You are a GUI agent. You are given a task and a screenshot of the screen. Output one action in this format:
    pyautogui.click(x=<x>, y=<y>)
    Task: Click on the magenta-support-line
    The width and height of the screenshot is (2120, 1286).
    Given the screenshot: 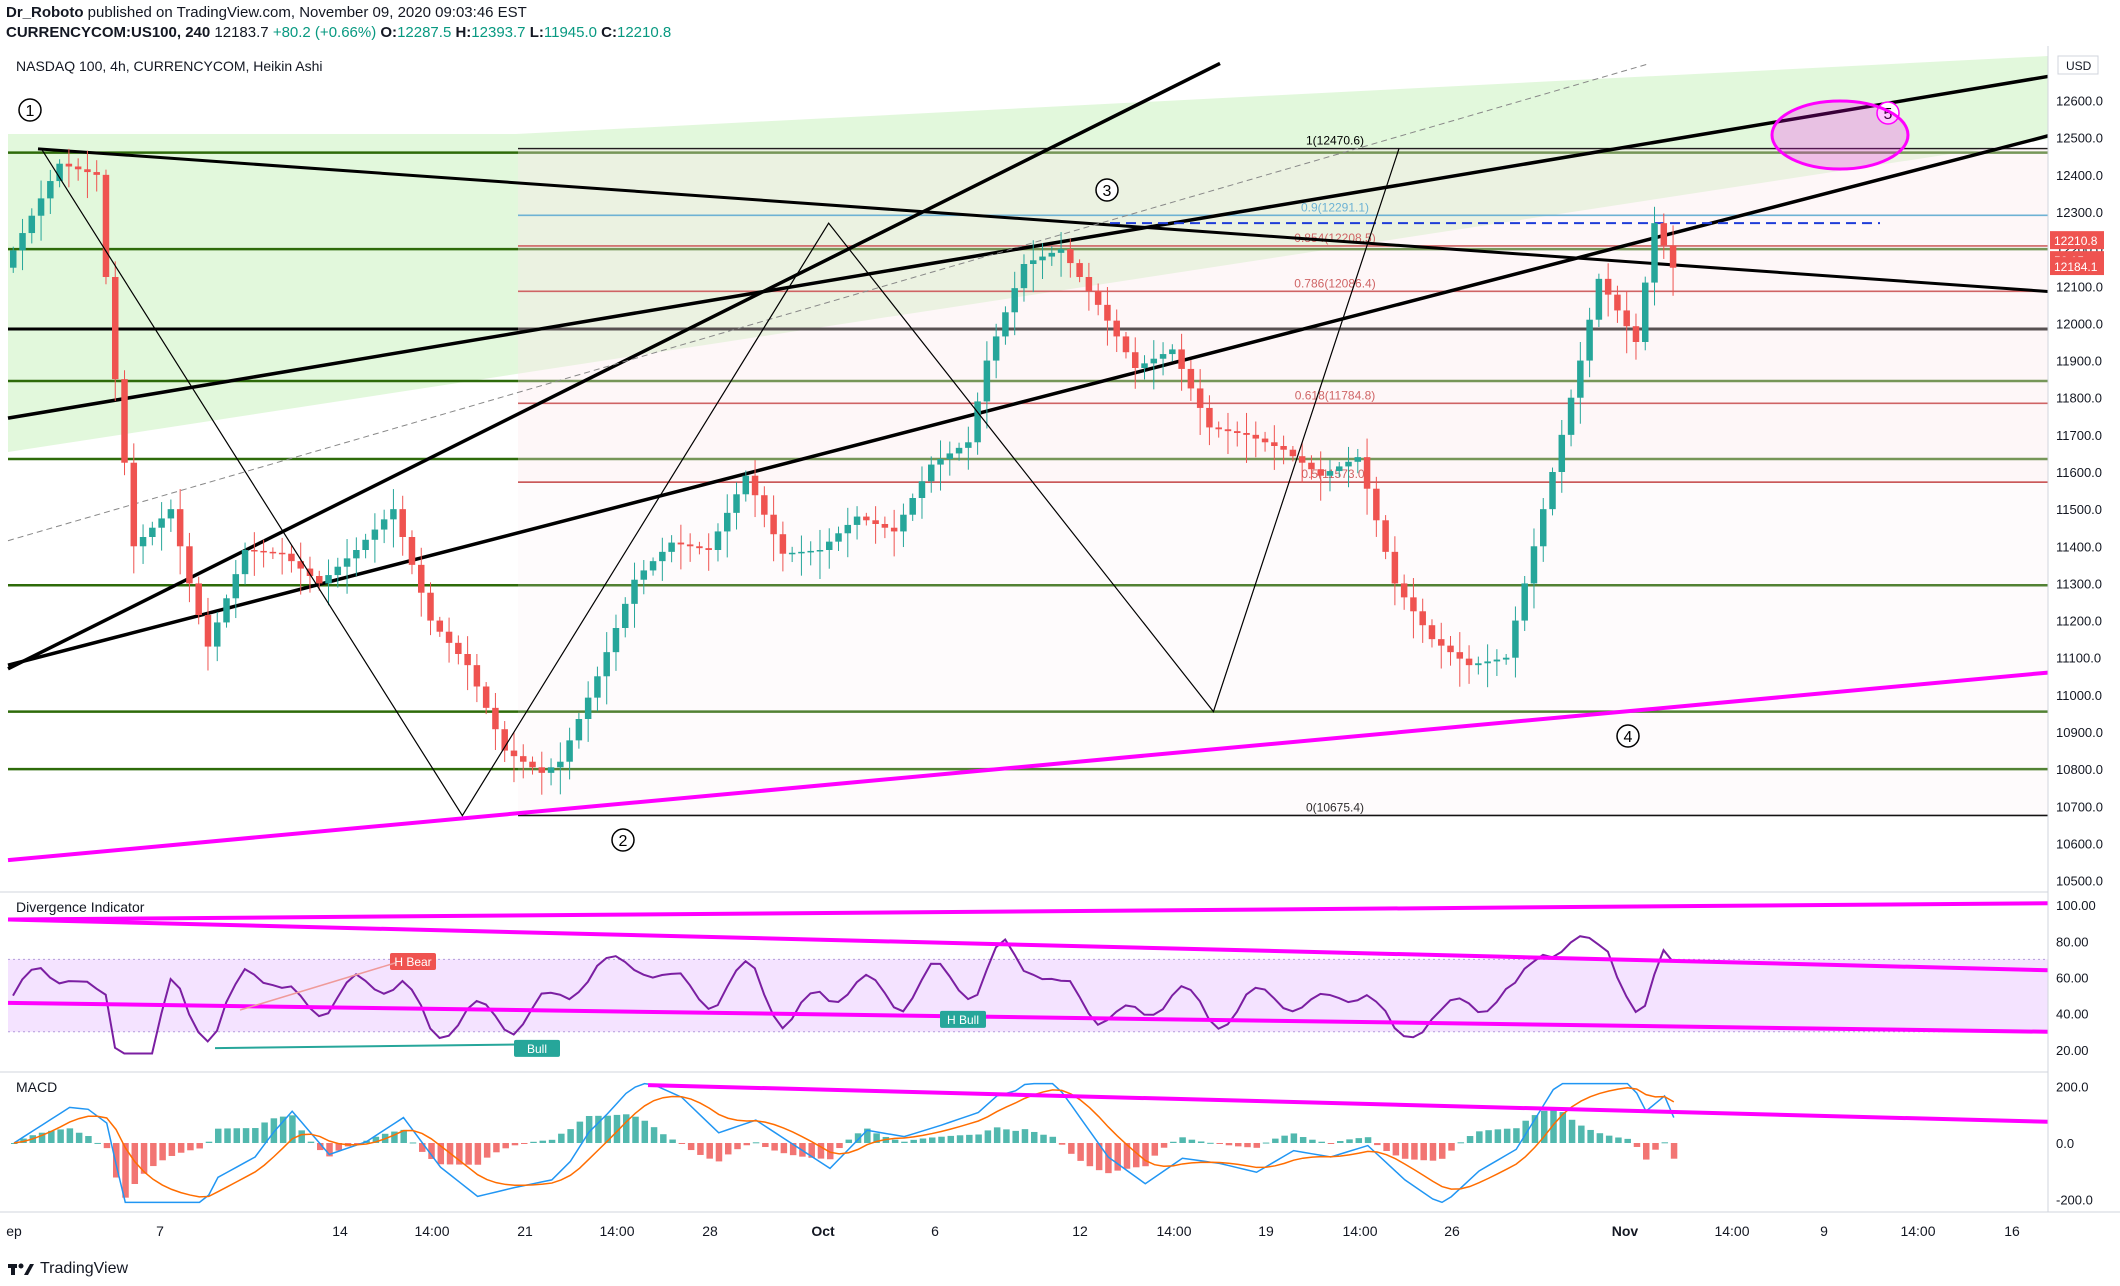 What is the action you would take?
    pyautogui.click(x=1028, y=766)
    